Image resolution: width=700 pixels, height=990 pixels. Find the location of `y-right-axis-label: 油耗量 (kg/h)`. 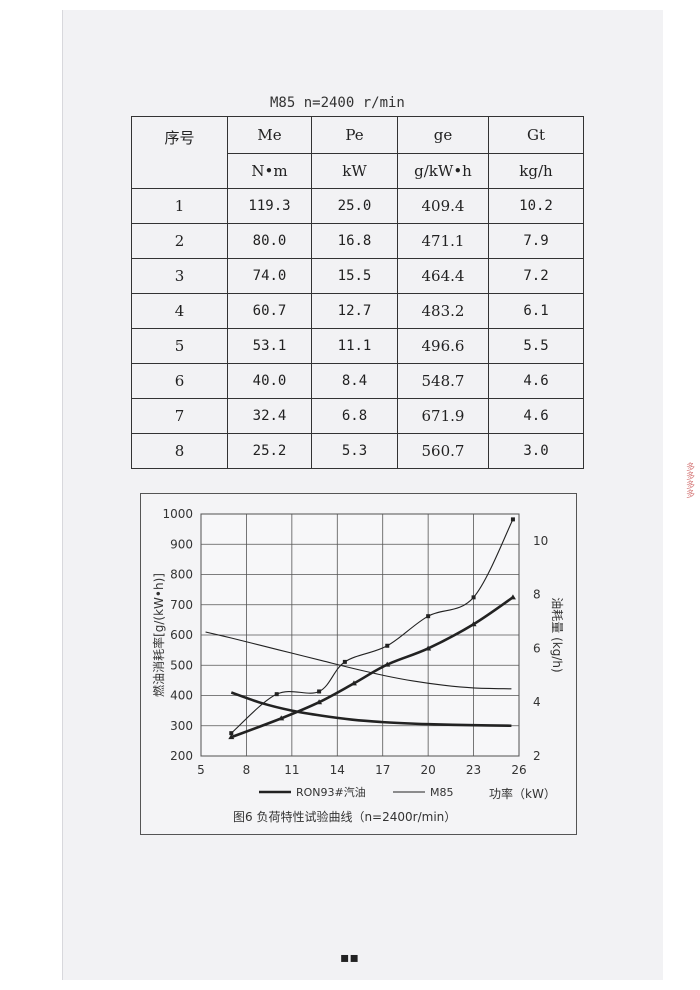

y-right-axis-label: 油耗量 (kg/h) is located at coordinates (557, 634).